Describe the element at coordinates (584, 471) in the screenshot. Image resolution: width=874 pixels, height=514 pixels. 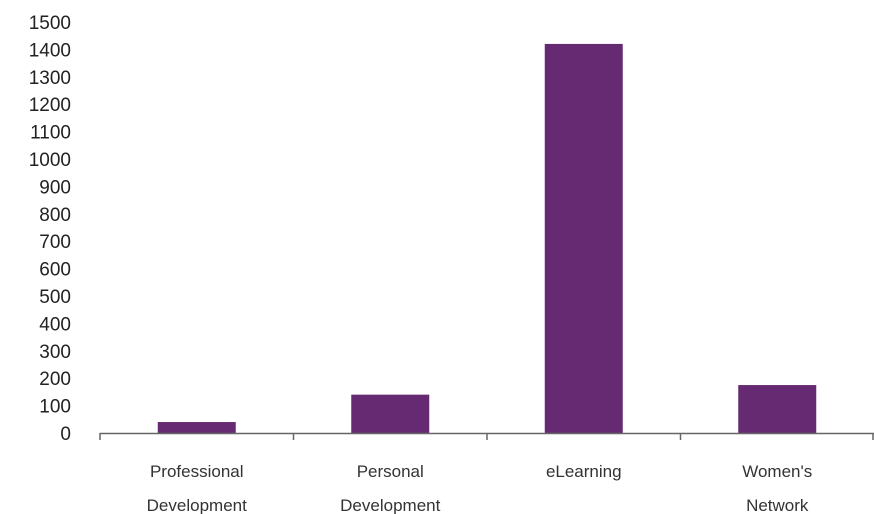
I see `x-category-label: eLearning` at that location.